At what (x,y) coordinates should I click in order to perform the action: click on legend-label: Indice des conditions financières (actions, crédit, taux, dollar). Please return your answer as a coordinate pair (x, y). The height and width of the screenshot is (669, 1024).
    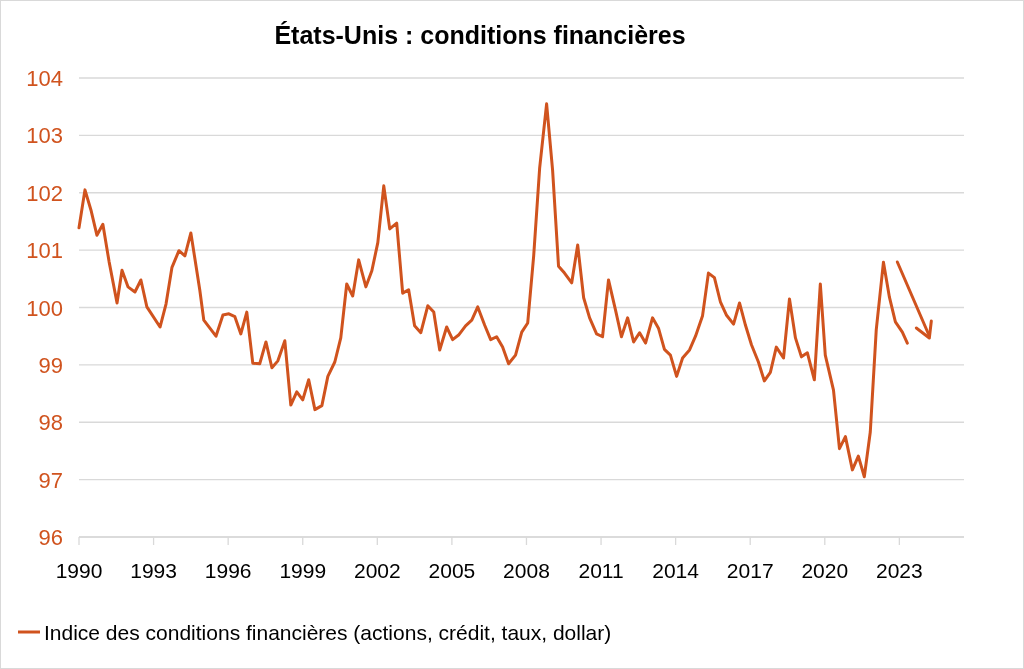
    Looking at the image, I should click on (328, 632).